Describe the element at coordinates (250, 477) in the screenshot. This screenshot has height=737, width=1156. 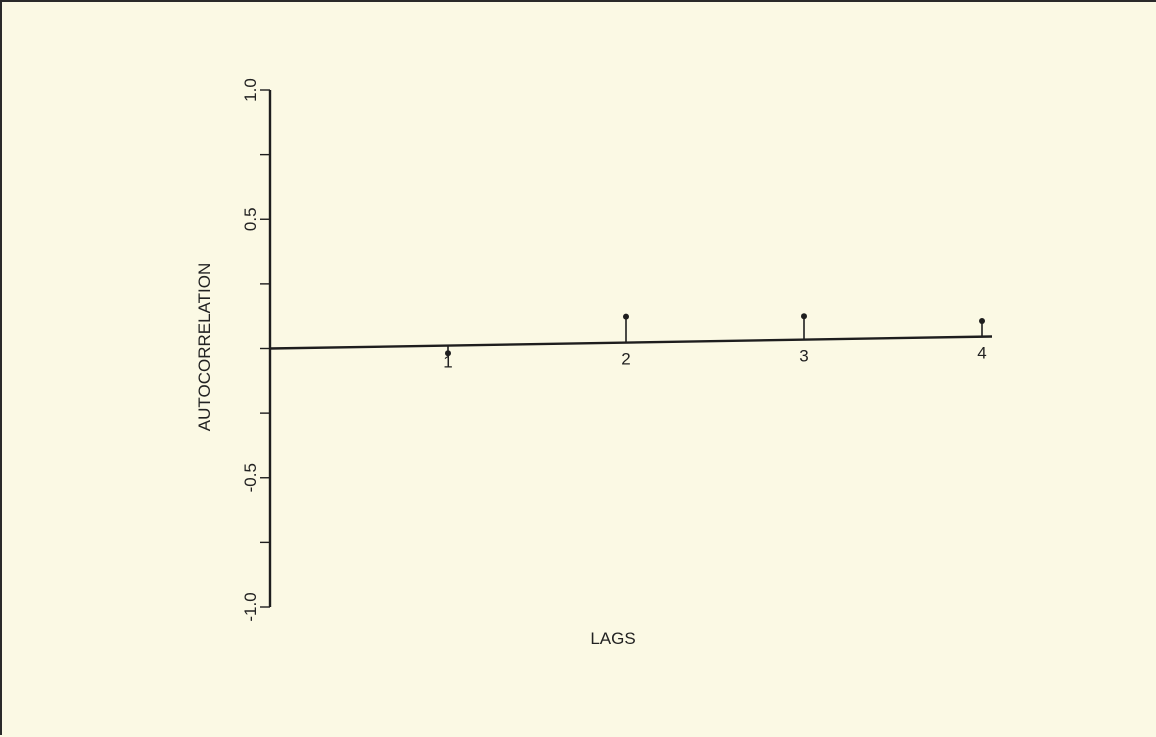
I see `y-tick-label: -0.5` at that location.